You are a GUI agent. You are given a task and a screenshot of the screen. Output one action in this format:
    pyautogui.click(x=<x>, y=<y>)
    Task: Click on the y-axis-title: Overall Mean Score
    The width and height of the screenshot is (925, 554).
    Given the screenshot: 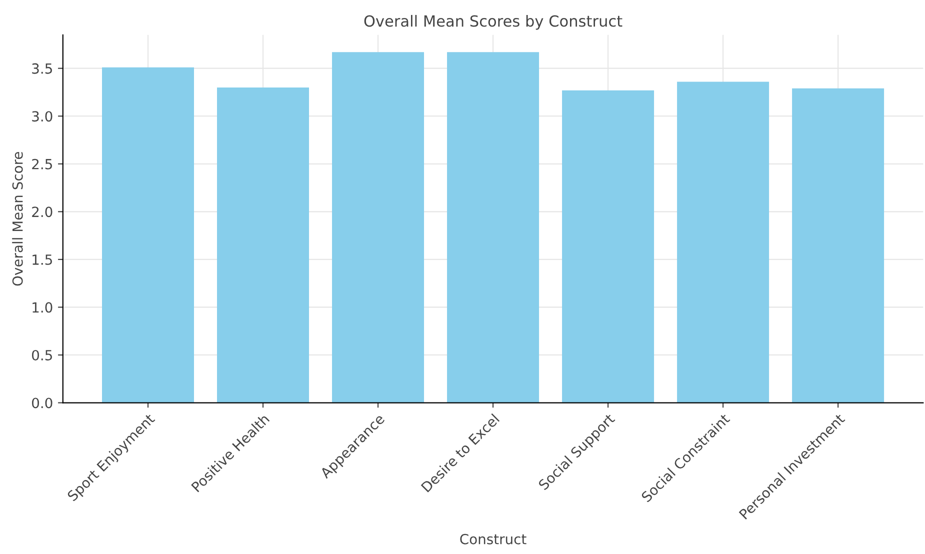 What is the action you would take?
    pyautogui.click(x=17, y=219)
    